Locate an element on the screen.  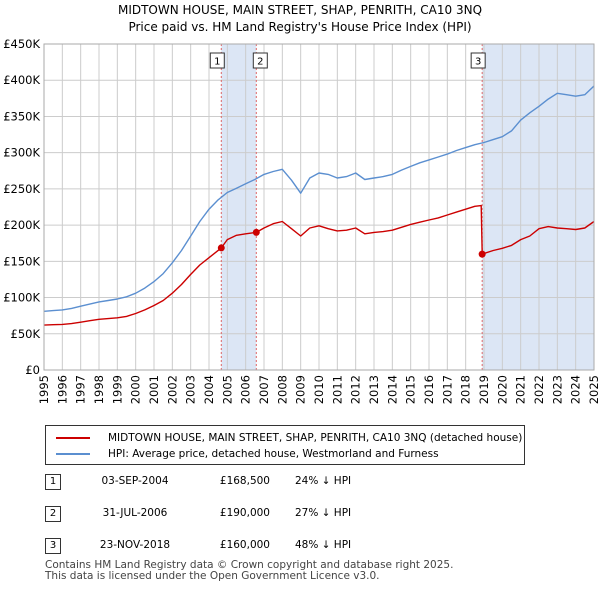
x-tick-label: 2005 is located at coordinates (227, 389).